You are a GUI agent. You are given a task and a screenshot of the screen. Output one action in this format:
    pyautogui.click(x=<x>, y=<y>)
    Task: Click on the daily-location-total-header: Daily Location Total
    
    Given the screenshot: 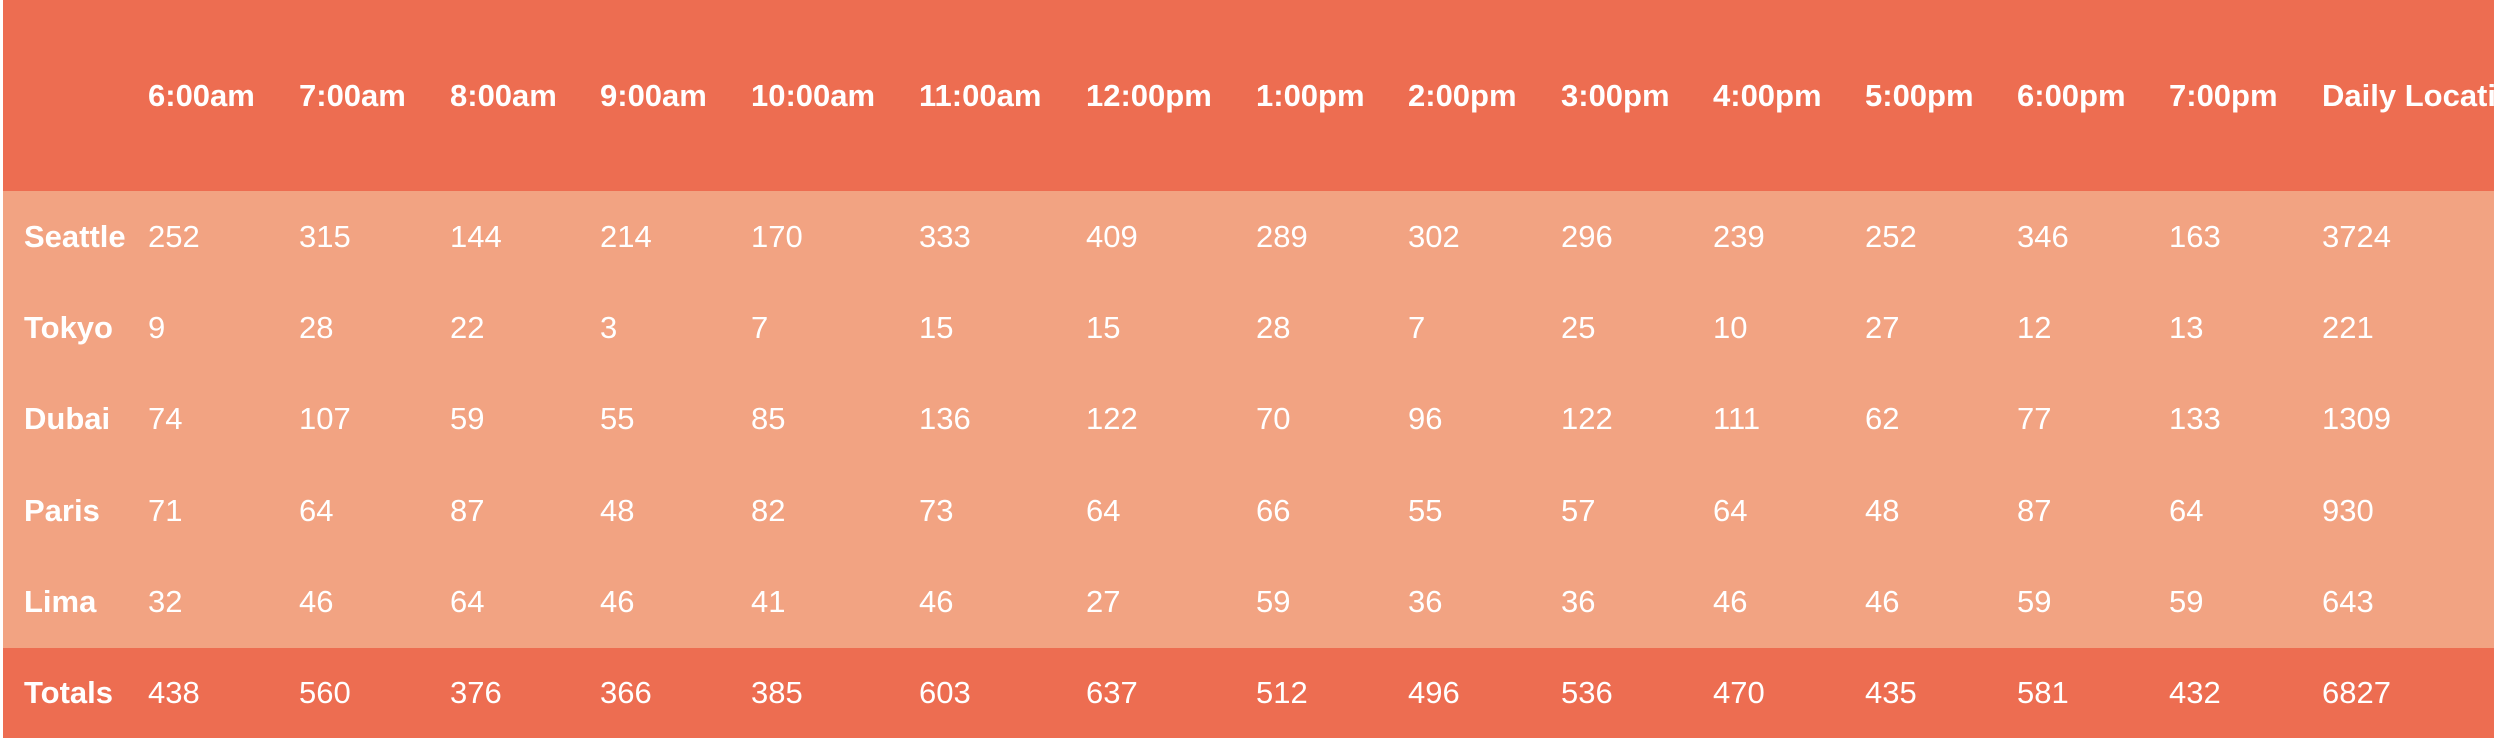 What is the action you would take?
    pyautogui.click(x=2408, y=95)
    